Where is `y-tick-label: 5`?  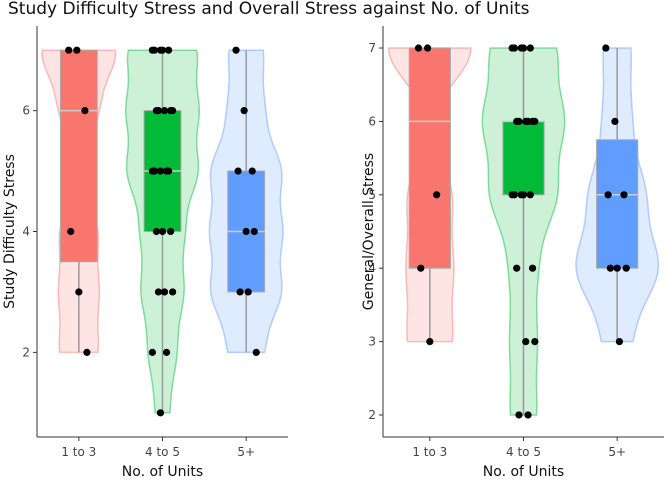 y-tick-label: 5 is located at coordinates (372, 195).